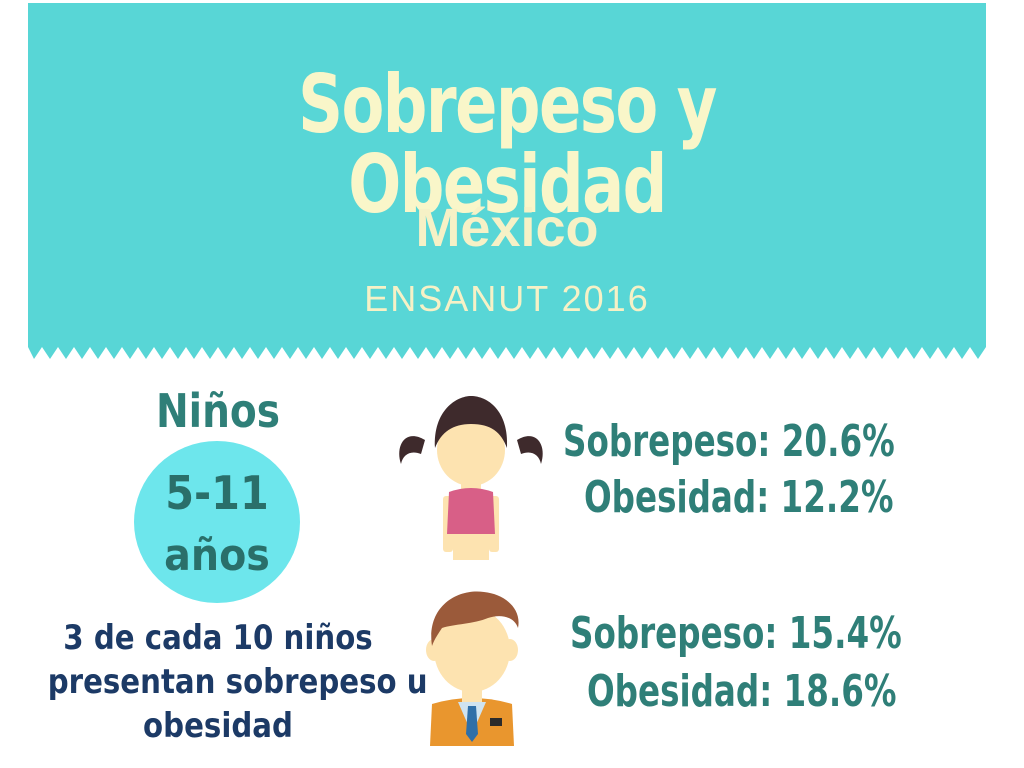 This screenshot has width=1024, height=768. Describe the element at coordinates (507, 228) in the screenshot. I see `country-subtitle: México` at that location.